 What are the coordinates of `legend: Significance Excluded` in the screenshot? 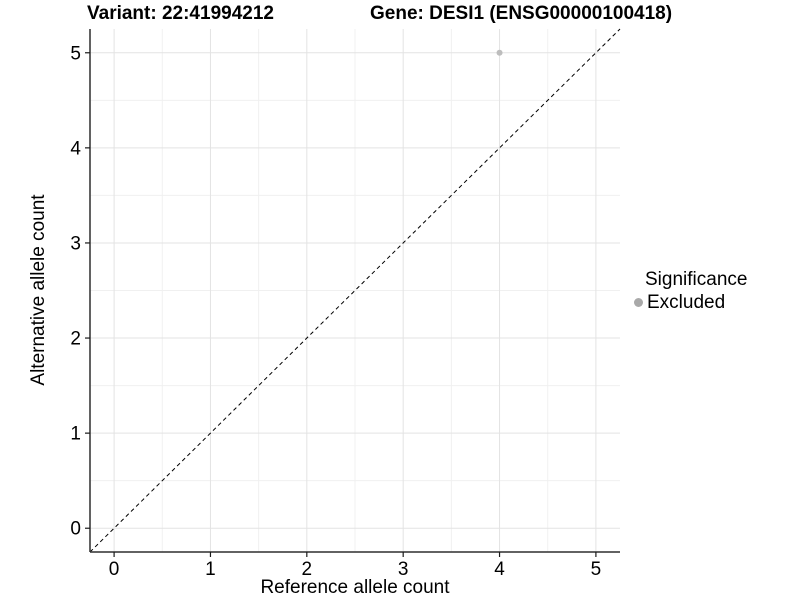 It's located at (688, 291).